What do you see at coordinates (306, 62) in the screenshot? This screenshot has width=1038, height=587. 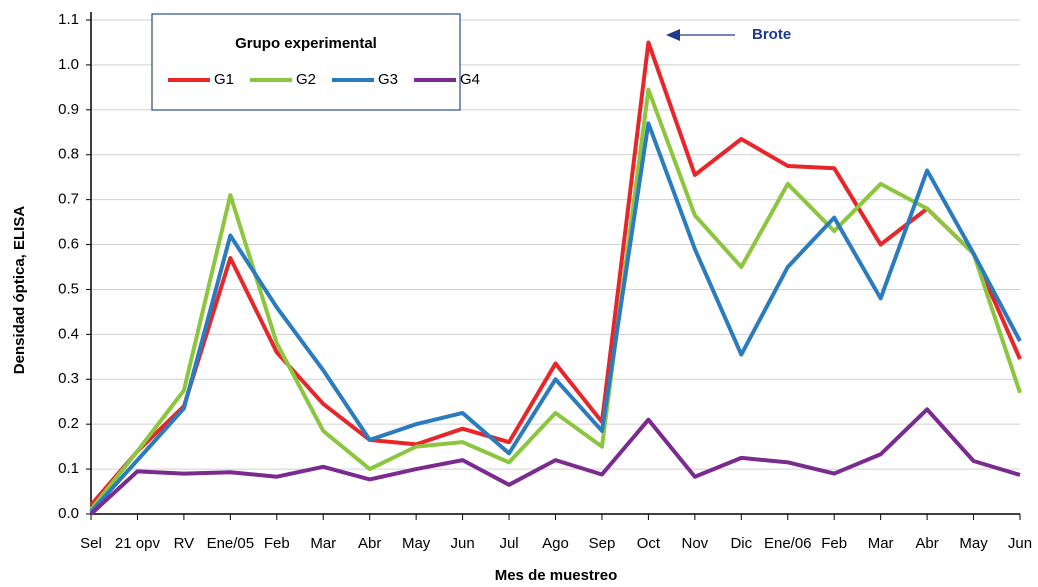 I see `legend-box` at bounding box center [306, 62].